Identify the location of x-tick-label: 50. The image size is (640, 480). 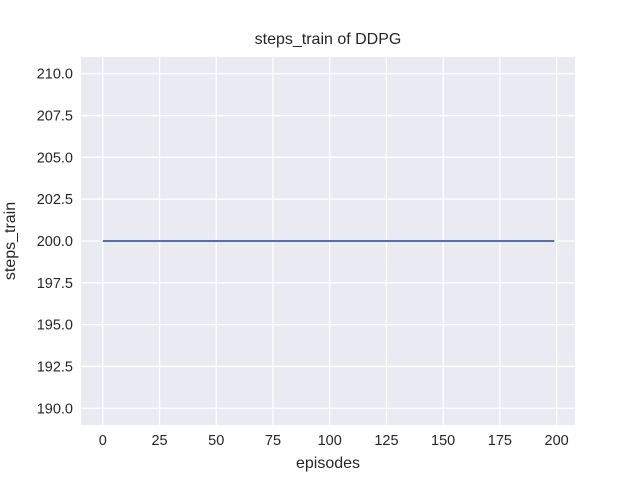
(216, 441).